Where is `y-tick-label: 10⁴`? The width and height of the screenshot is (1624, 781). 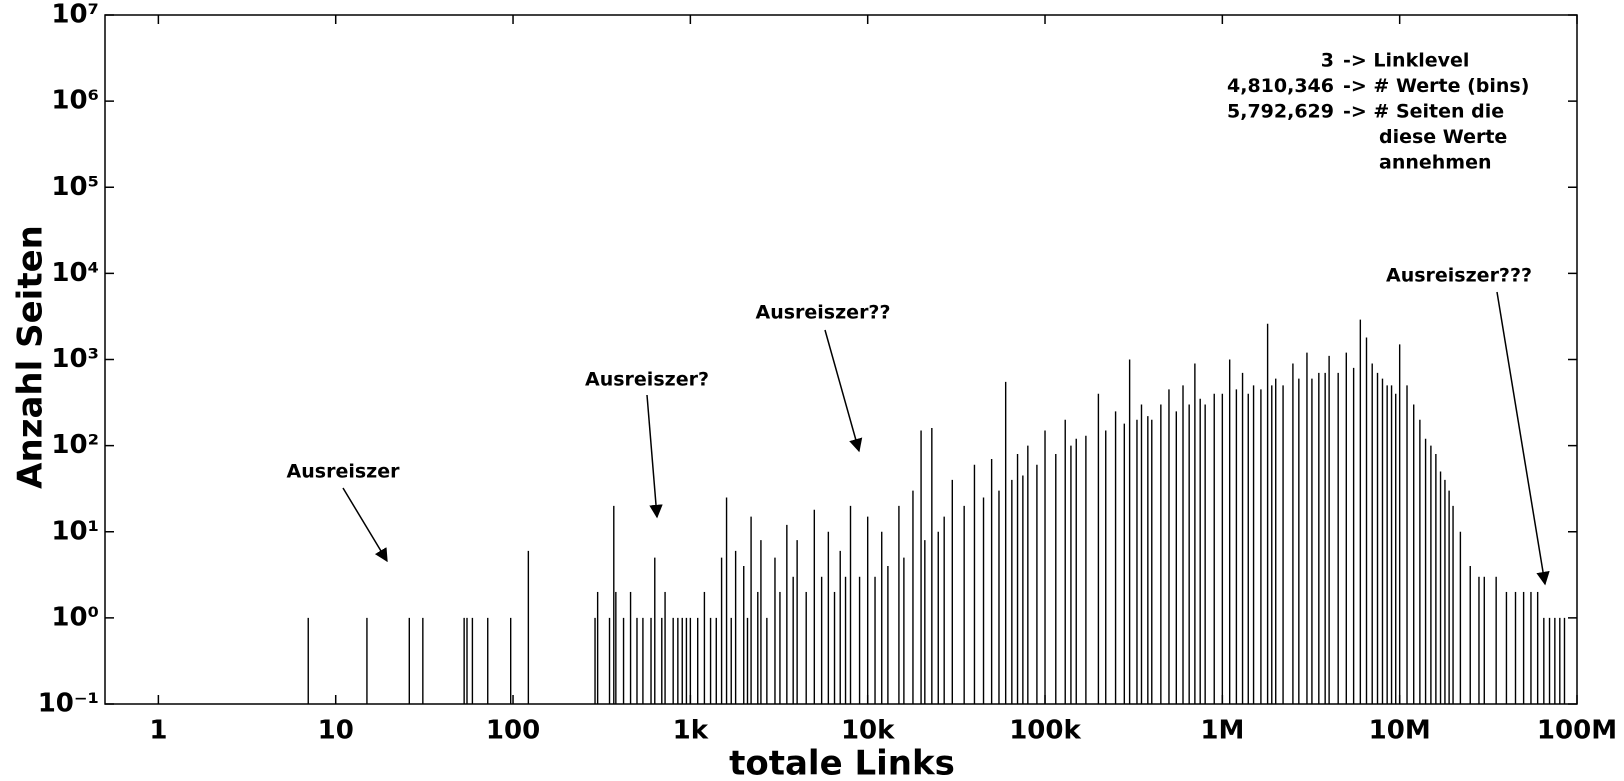
y-tick-label: 10⁴ is located at coordinates (75, 273).